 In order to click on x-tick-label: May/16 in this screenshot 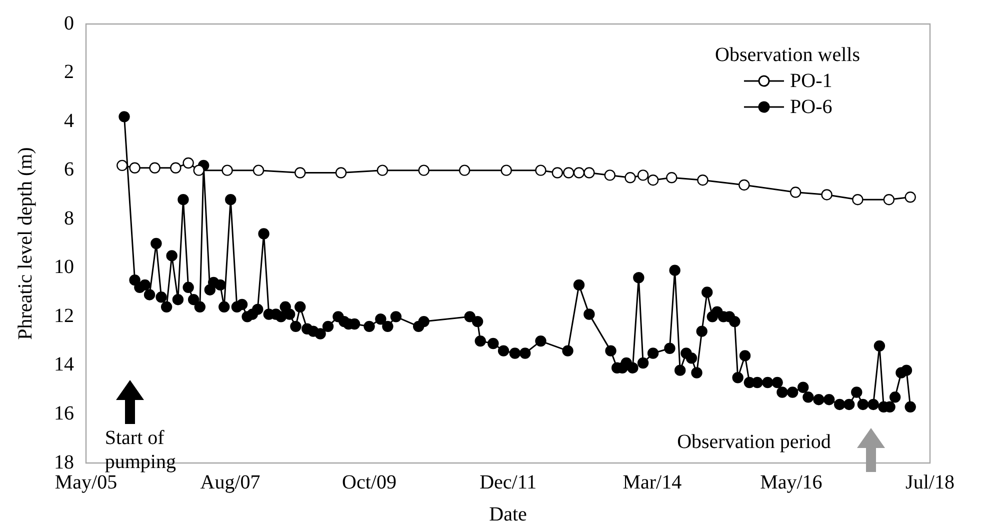, I will do `click(791, 482)`.